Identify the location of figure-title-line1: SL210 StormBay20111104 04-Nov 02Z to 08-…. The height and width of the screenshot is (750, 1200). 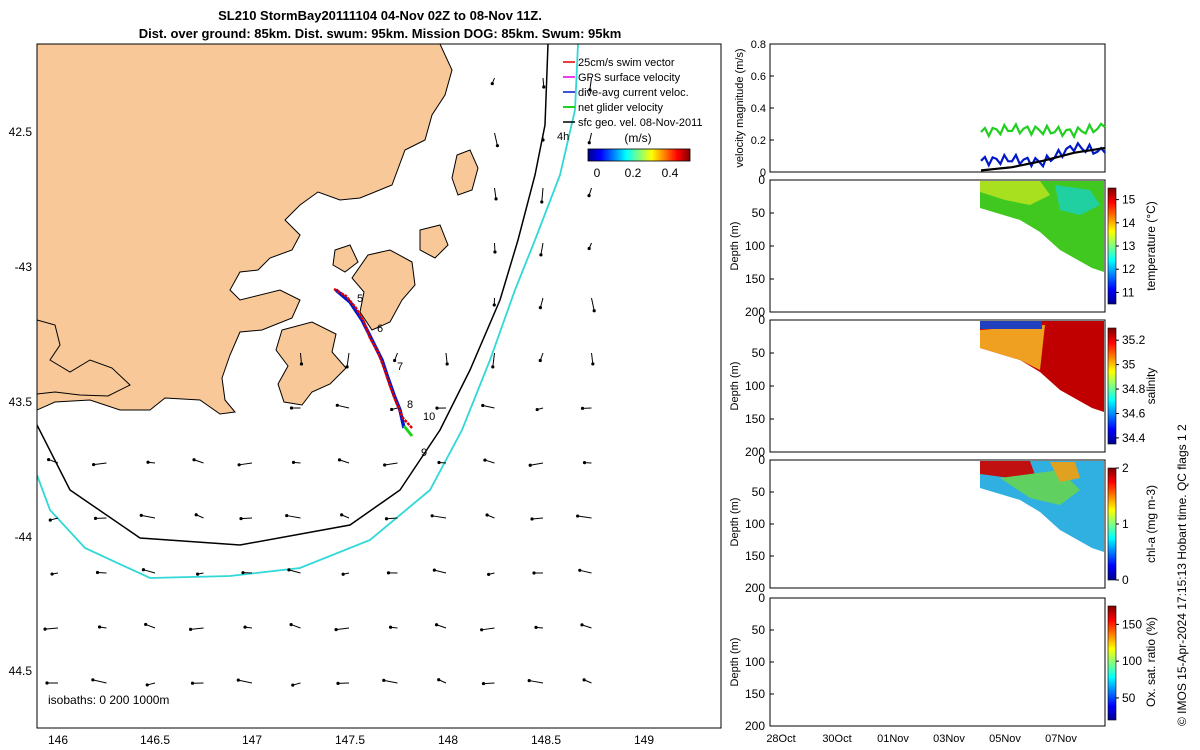
(380, 15).